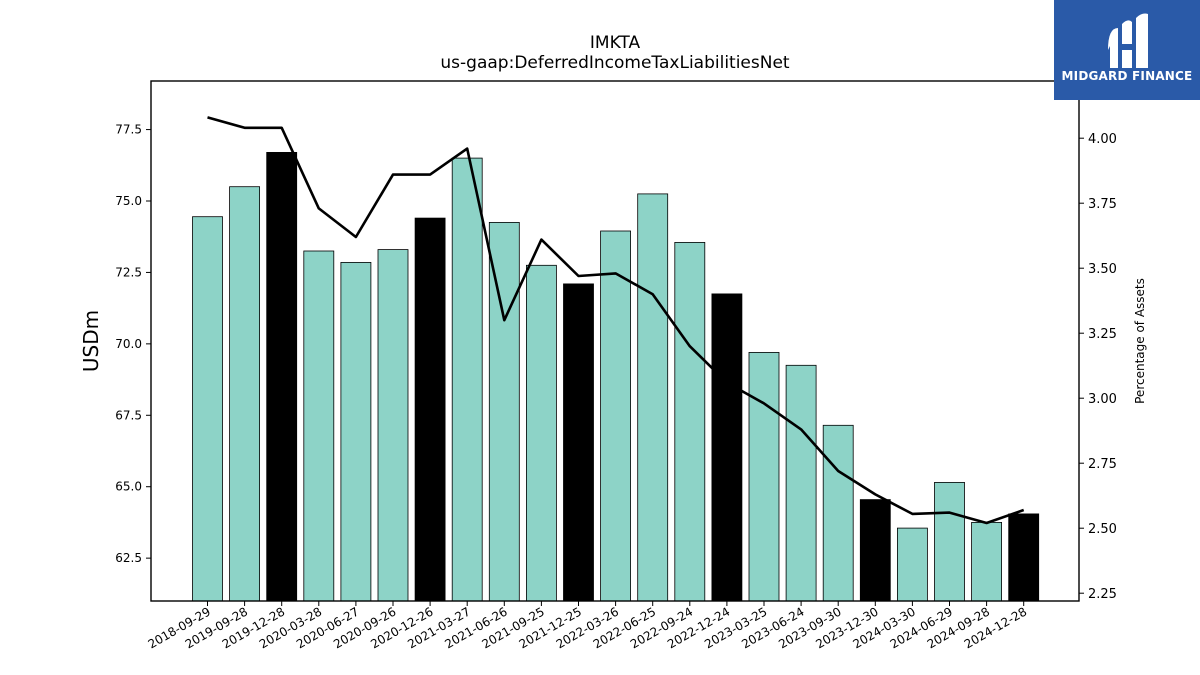 Image resolution: width=1200 pixels, height=675 pixels. I want to click on y-tick-label: 75.0, so click(128, 201).